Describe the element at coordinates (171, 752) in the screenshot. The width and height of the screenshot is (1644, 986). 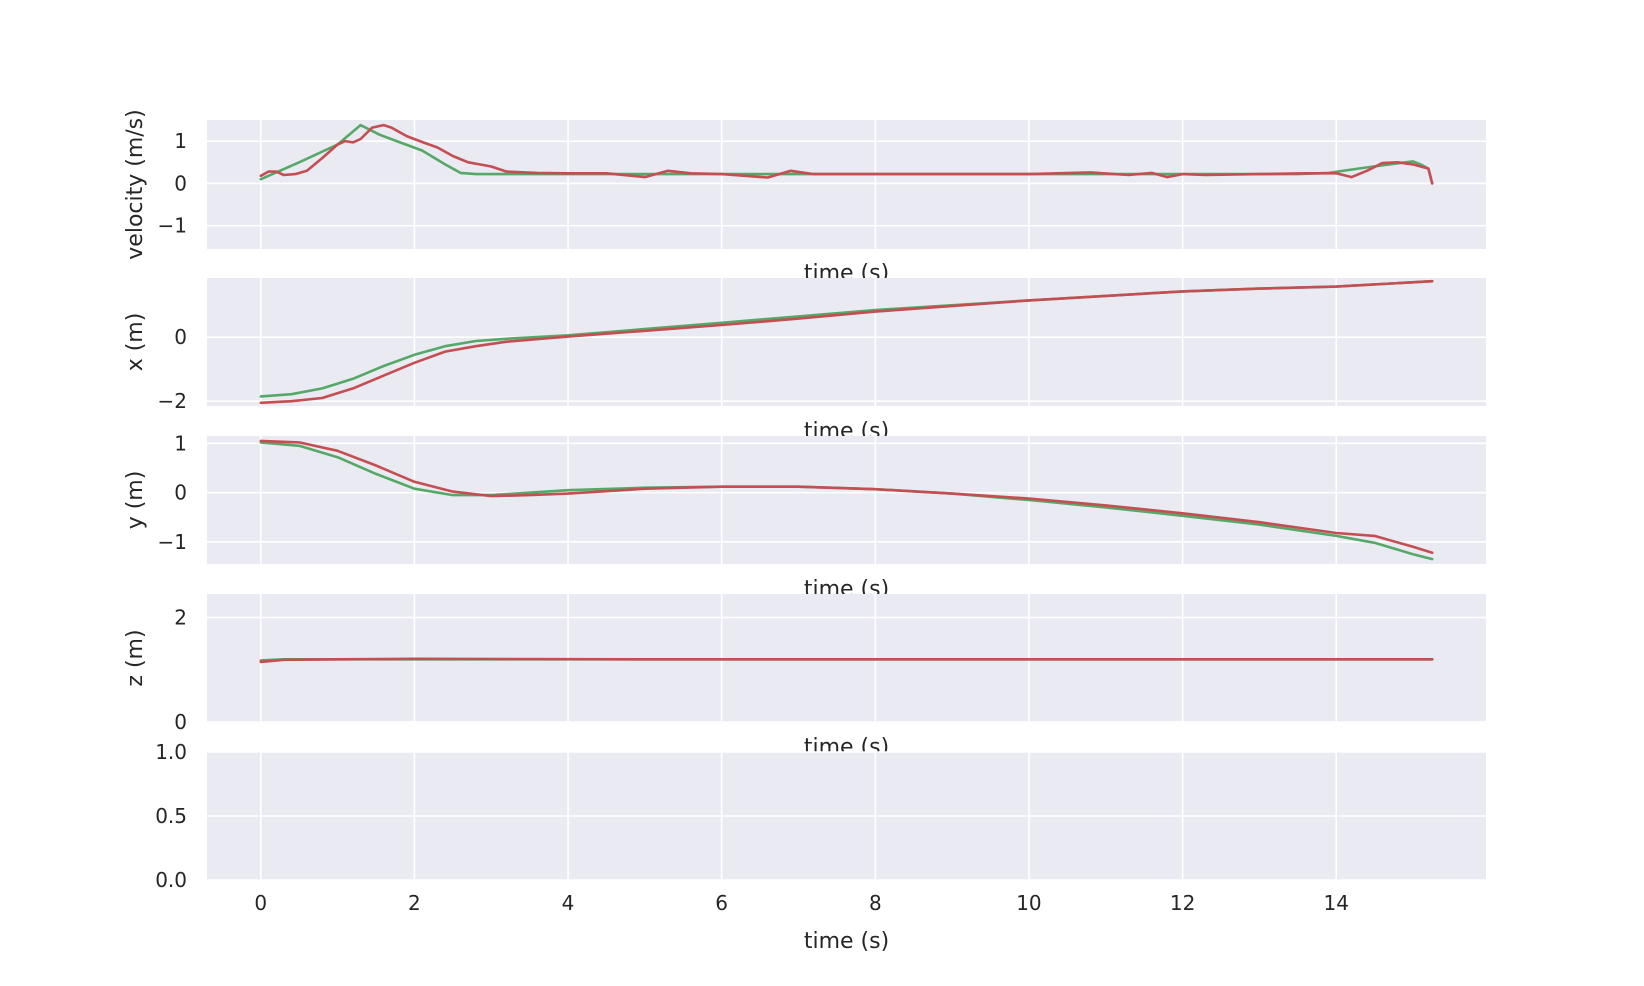
I see `y-tick-label: 1.0` at that location.